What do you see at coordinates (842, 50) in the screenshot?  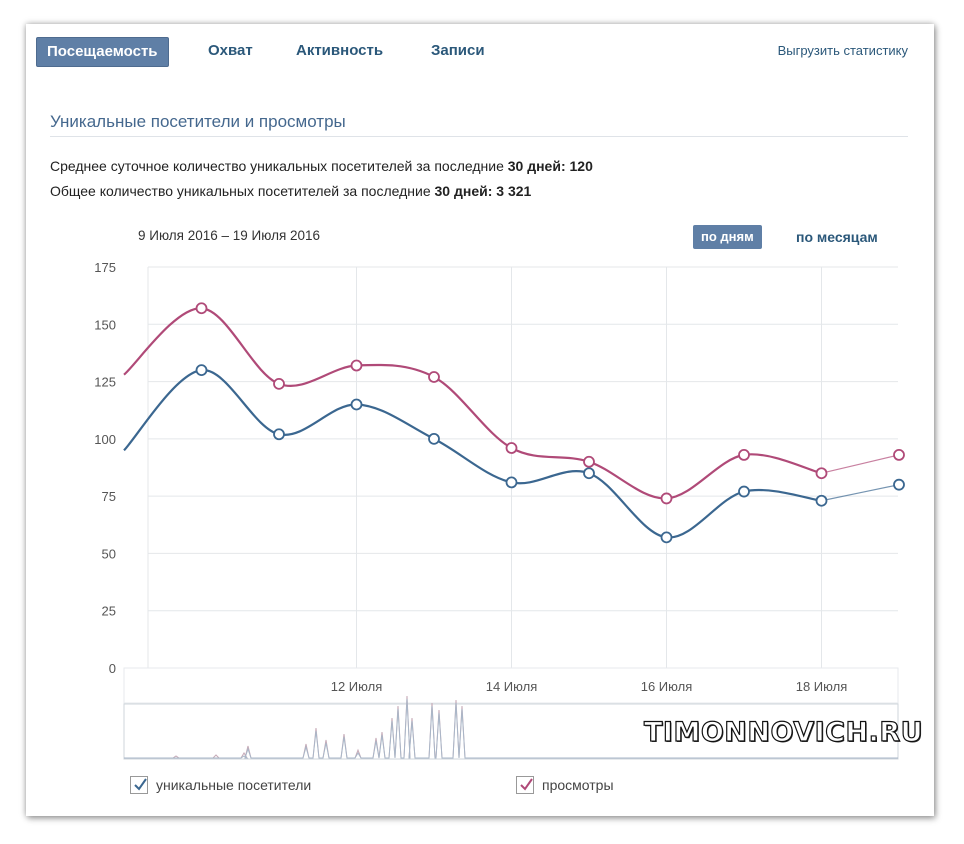 I see `export-statistics-link: Выгрузить статистику` at bounding box center [842, 50].